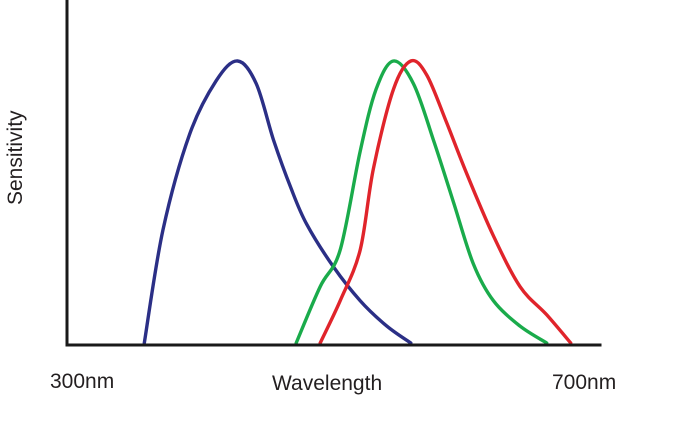 The height and width of the screenshot is (427, 680). I want to click on x-tick-label-min: 300nm, so click(82, 381).